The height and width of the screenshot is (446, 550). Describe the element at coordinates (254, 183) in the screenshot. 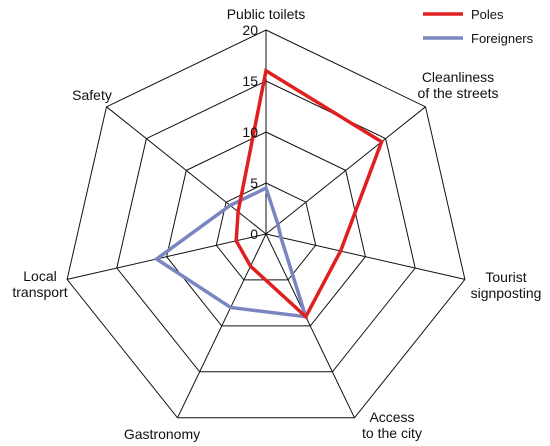

I see `tick-label-5: 5` at that location.